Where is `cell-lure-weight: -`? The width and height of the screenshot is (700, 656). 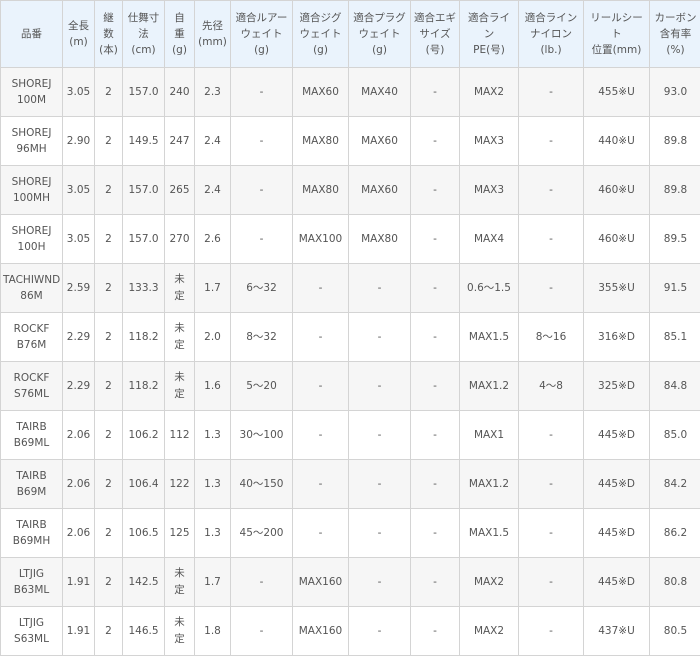 cell-lure-weight: - is located at coordinates (262, 92).